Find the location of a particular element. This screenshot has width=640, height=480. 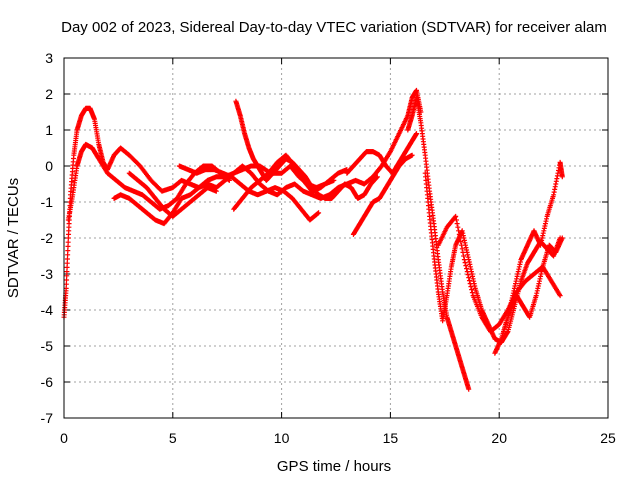

y-tick-label: 0 is located at coordinates (49, 166).